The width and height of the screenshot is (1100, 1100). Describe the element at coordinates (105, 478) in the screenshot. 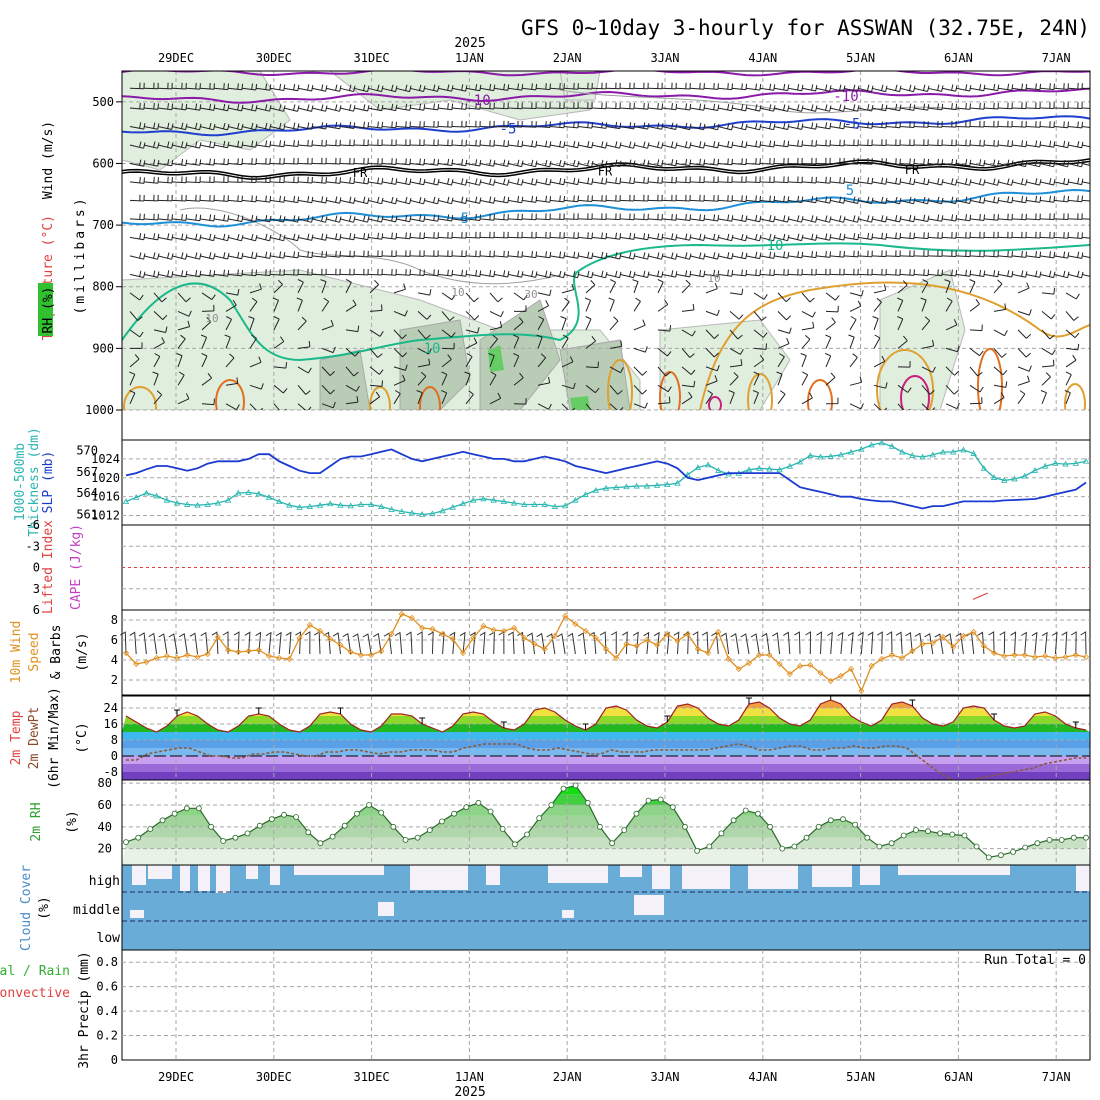

I see `slp-tick-1020: 1020` at that location.